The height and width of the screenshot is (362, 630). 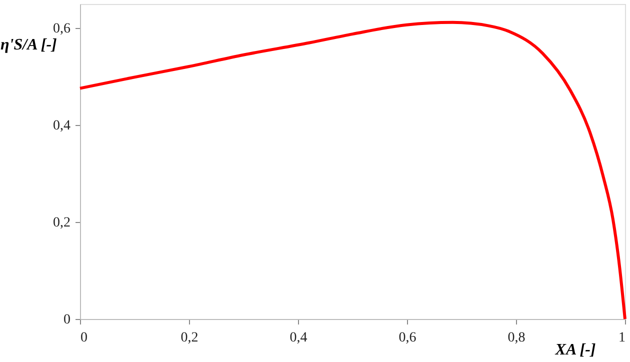 I want to click on y-axis-title: η'S/A [-], so click(x=28, y=45).